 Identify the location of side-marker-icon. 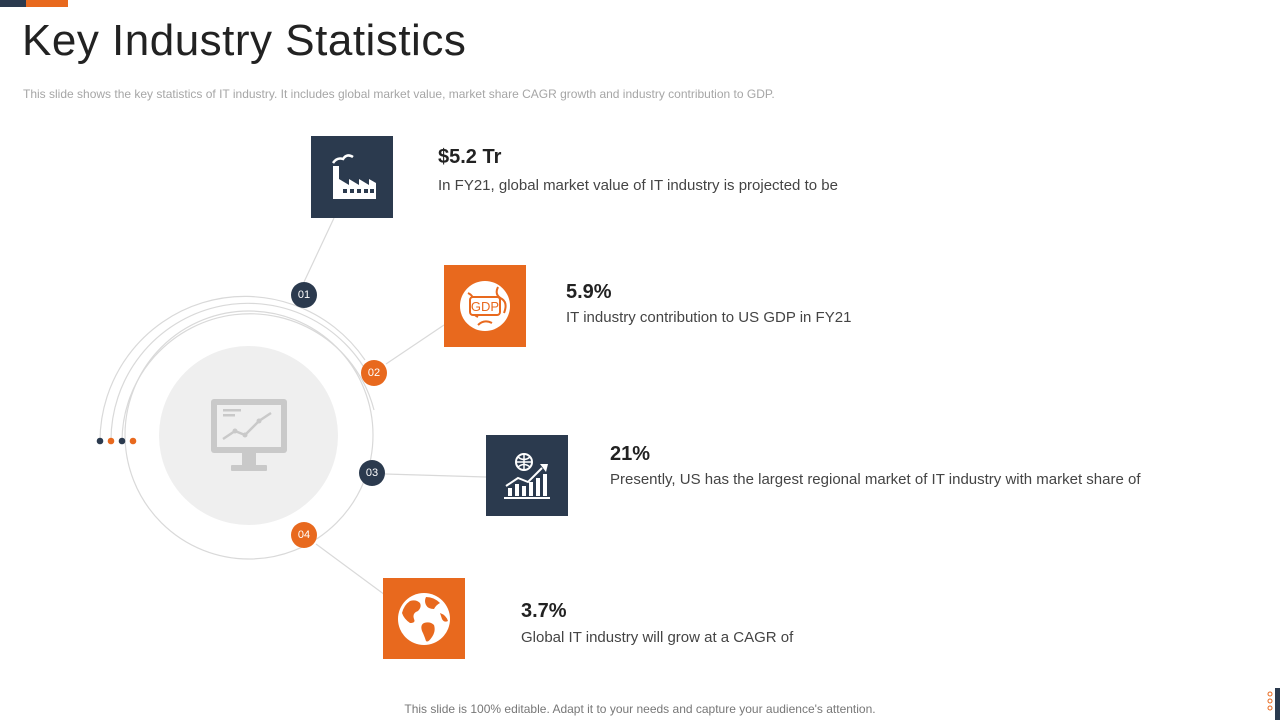
(1273, 704).